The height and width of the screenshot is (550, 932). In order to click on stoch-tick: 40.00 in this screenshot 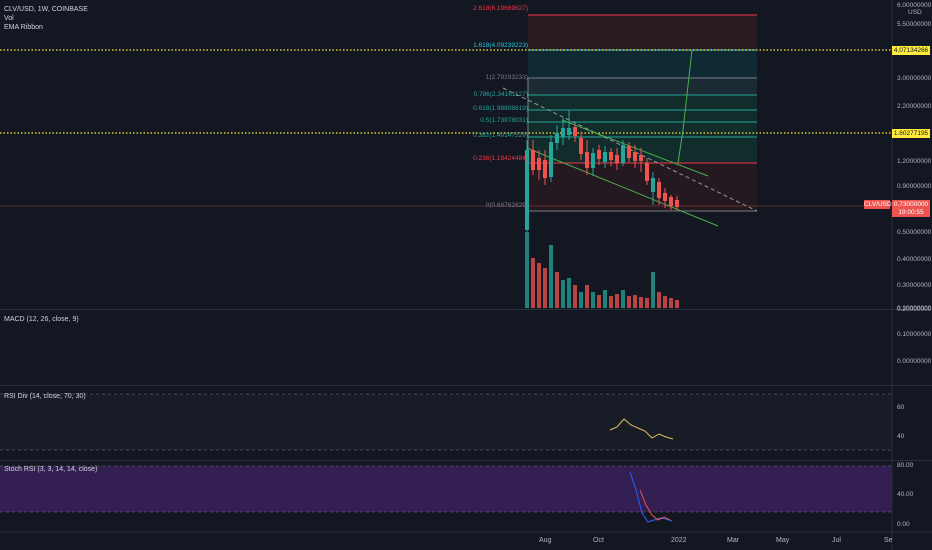, I will do `click(905, 494)`.